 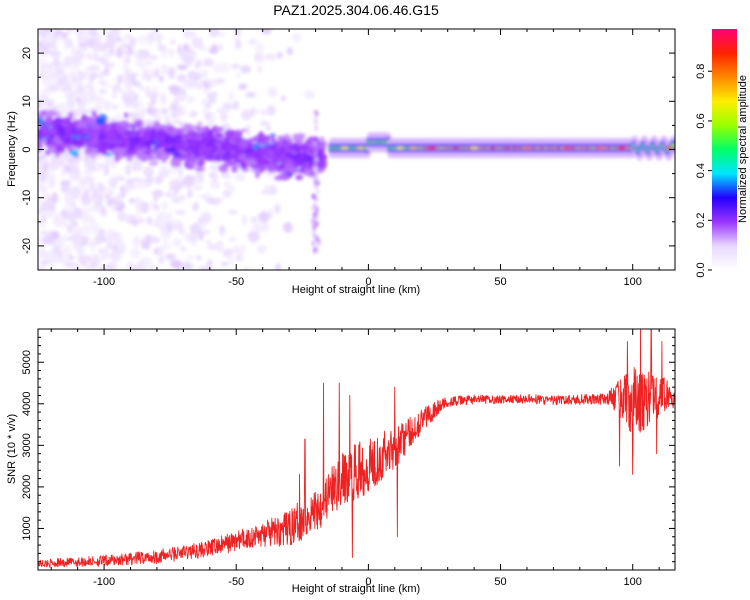 What do you see at coordinates (368, 582) in the screenshot?
I see `snr-x-tick-label: 0` at bounding box center [368, 582].